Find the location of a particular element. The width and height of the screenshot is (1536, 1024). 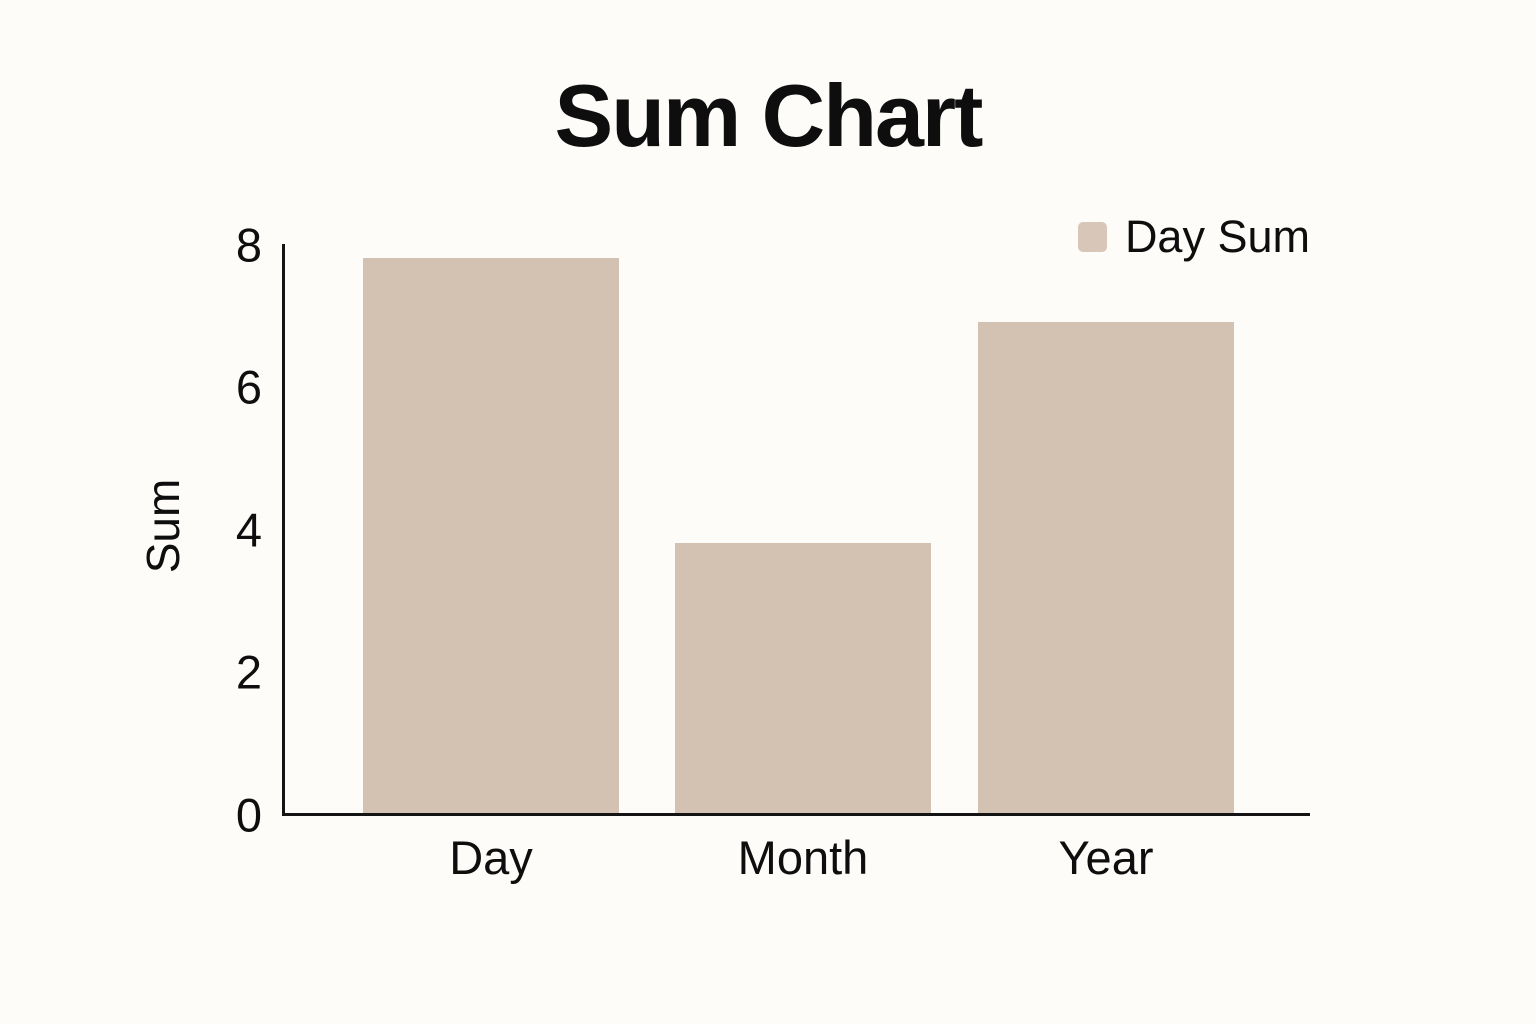

y-tick-label-0: 0 is located at coordinates (248, 815).